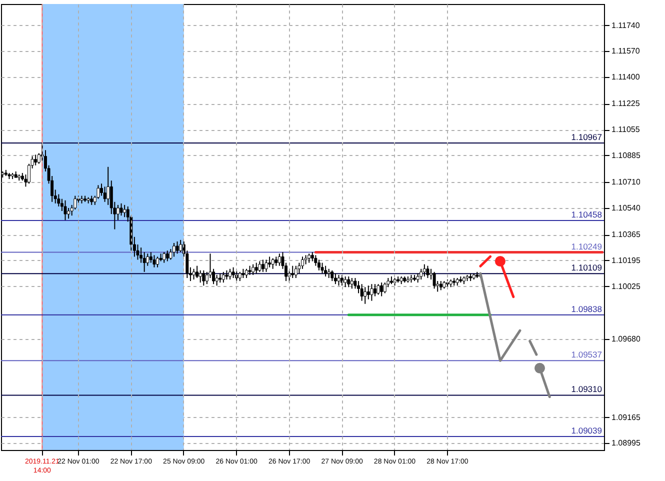 The height and width of the screenshot is (481, 665). I want to click on y-tick-label: 1.10365, so click(626, 235).